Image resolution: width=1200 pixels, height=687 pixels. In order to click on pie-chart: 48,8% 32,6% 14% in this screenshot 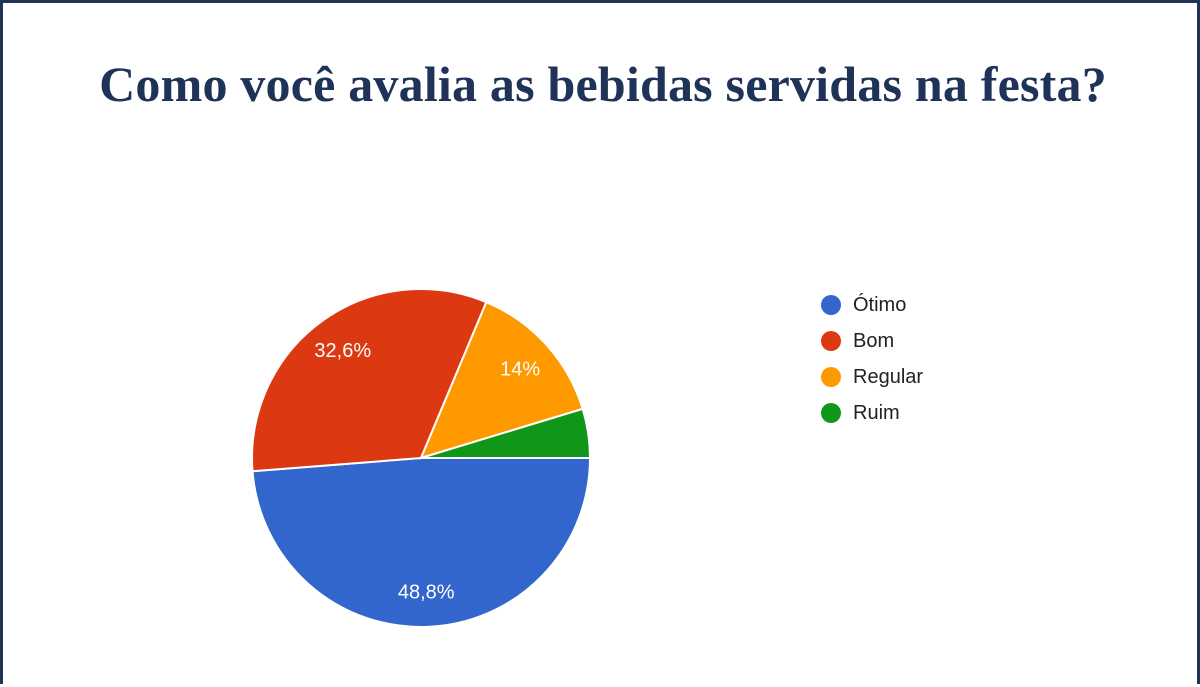, I will do `click(421, 458)`.